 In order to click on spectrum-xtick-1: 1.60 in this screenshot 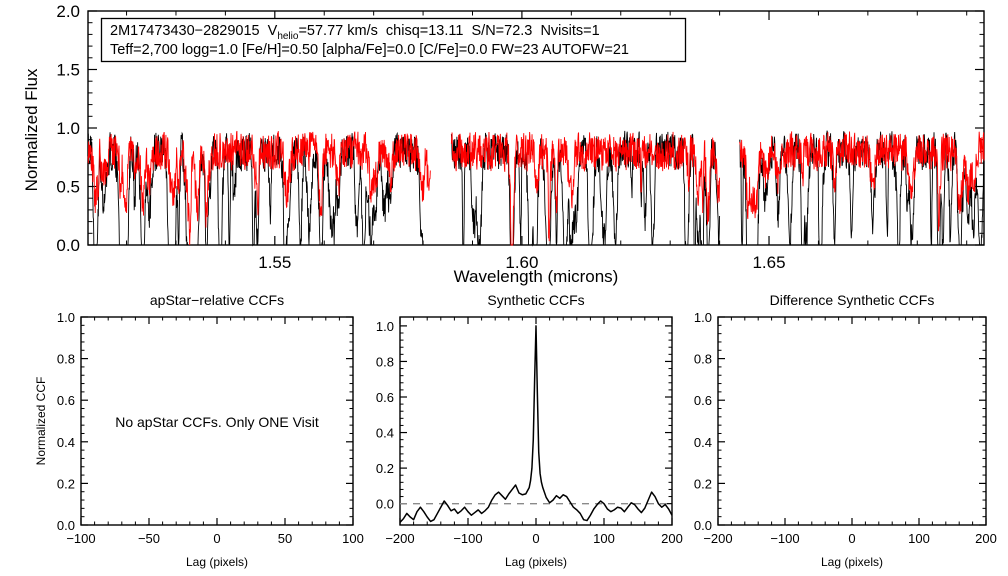, I will do `click(521, 262)`.